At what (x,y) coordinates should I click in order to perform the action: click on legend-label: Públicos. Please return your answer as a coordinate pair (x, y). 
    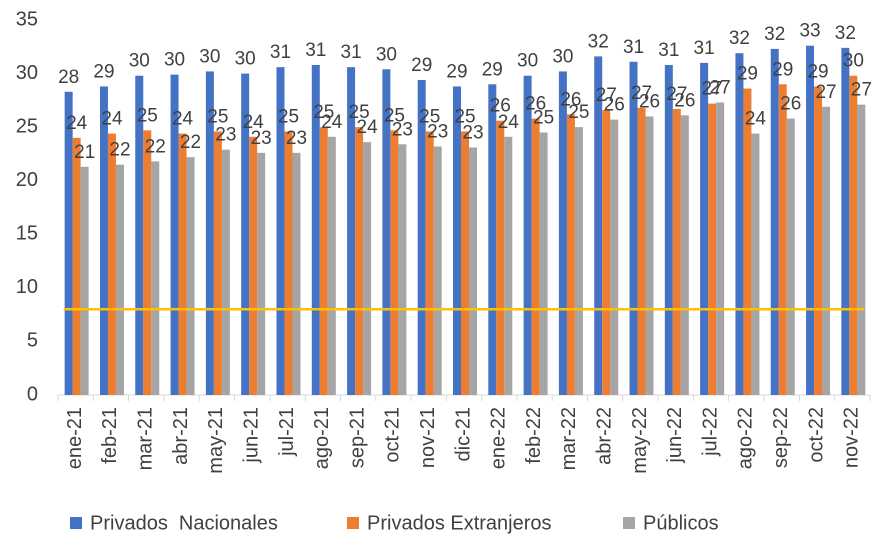
    Looking at the image, I should click on (681, 523).